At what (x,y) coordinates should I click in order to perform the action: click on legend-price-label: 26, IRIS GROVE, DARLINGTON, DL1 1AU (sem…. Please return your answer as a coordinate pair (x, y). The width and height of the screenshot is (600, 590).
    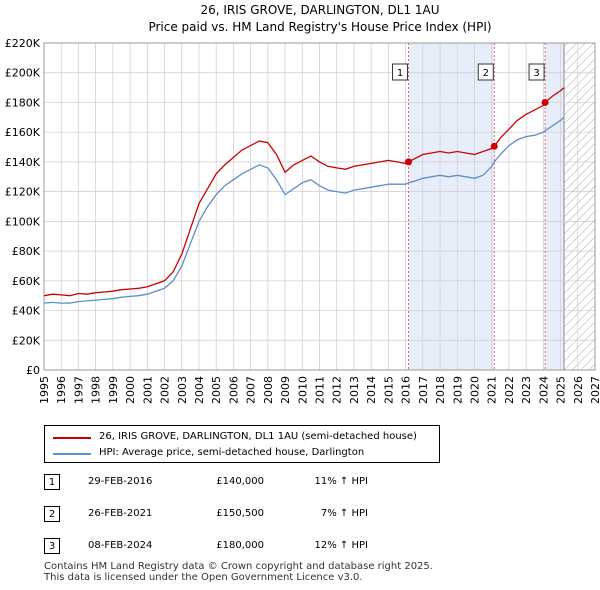
    Looking at the image, I should click on (258, 436).